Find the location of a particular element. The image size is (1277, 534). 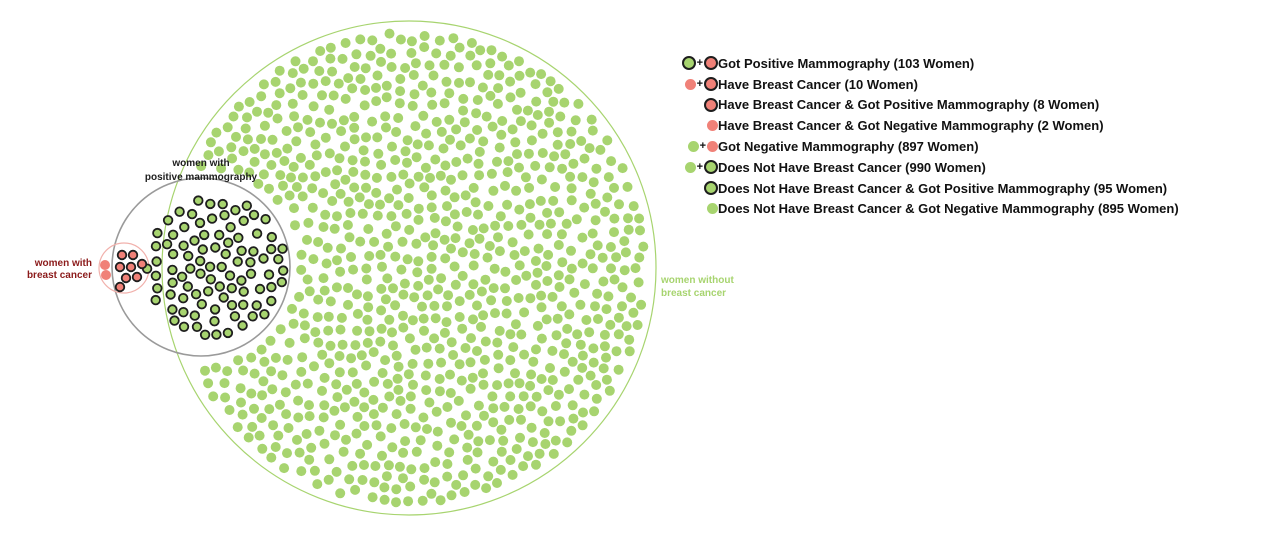

green-dot-icon is located at coordinates (711, 167).